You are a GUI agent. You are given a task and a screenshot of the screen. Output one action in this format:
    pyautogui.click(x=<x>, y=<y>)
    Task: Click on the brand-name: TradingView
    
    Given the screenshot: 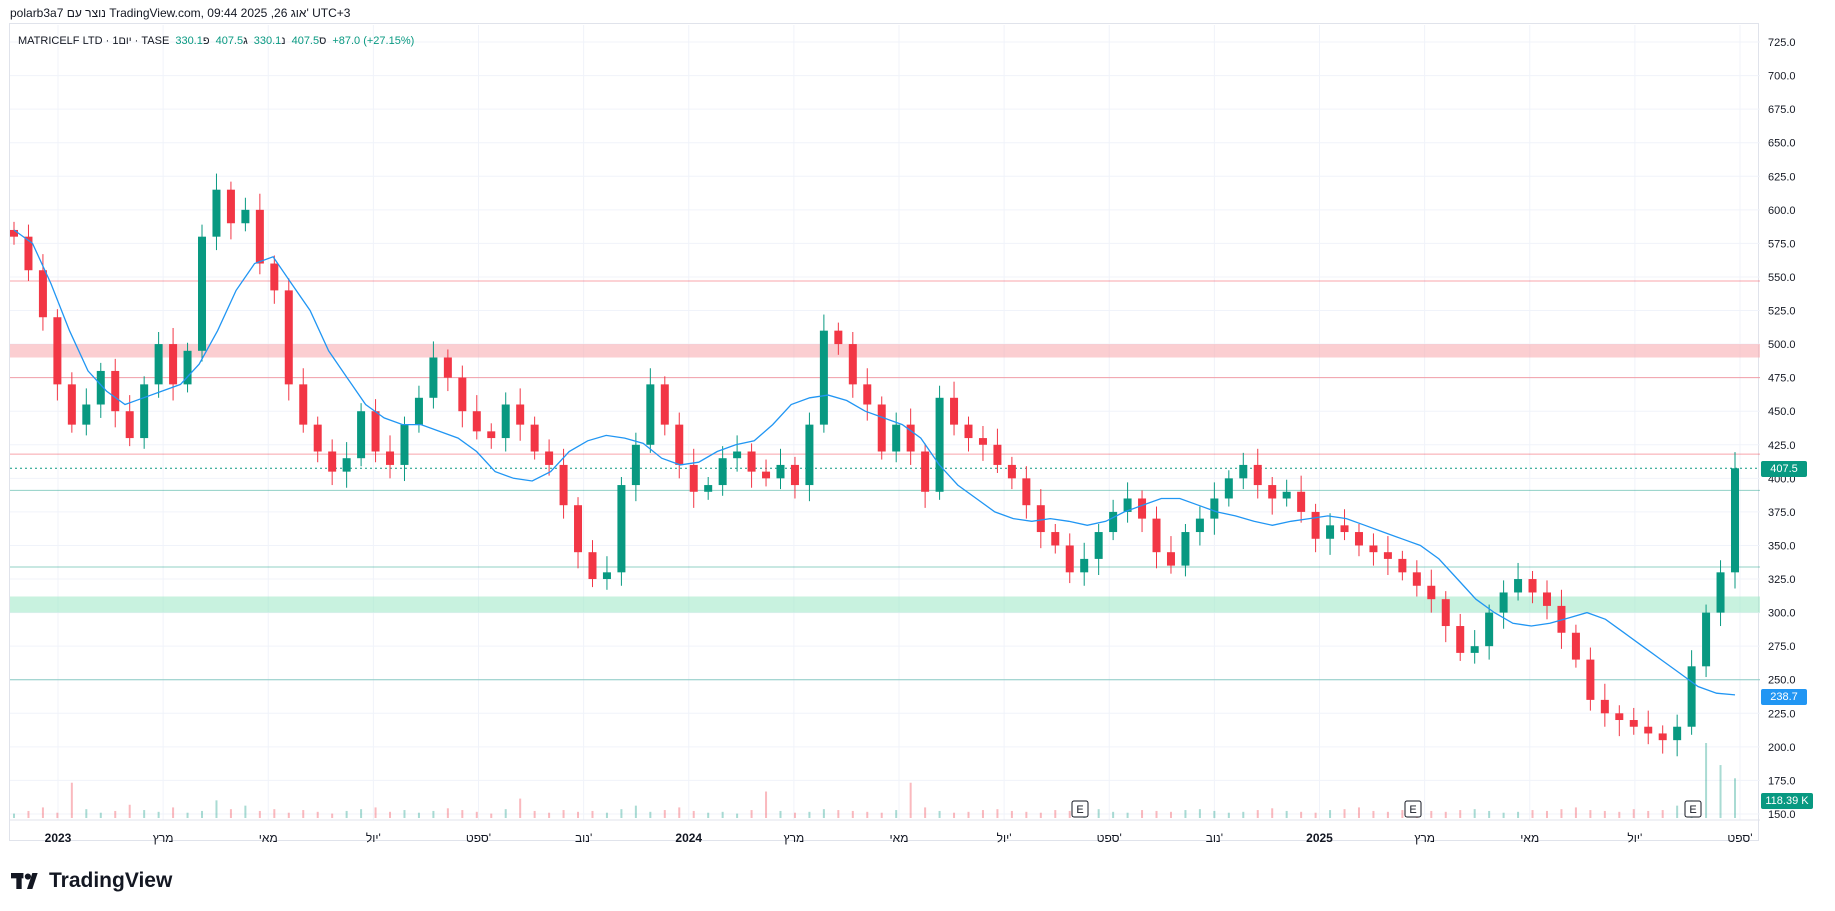 What is the action you would take?
    pyautogui.click(x=111, y=880)
    